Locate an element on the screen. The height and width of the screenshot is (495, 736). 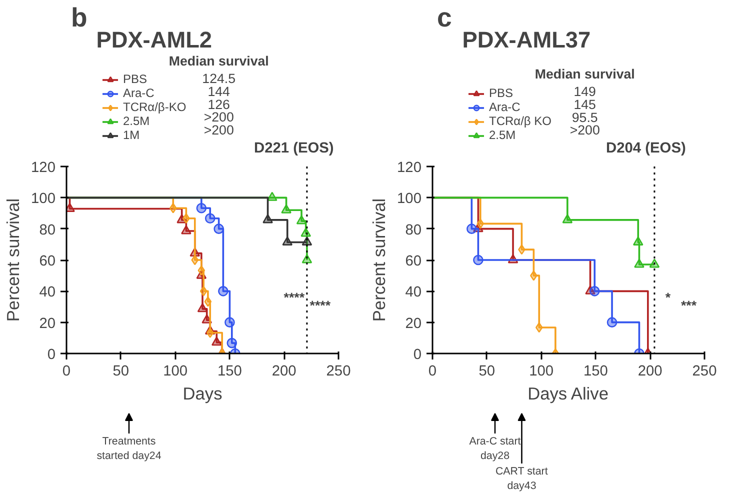
x-axis-title: Days Alive is located at coordinates (568, 394).